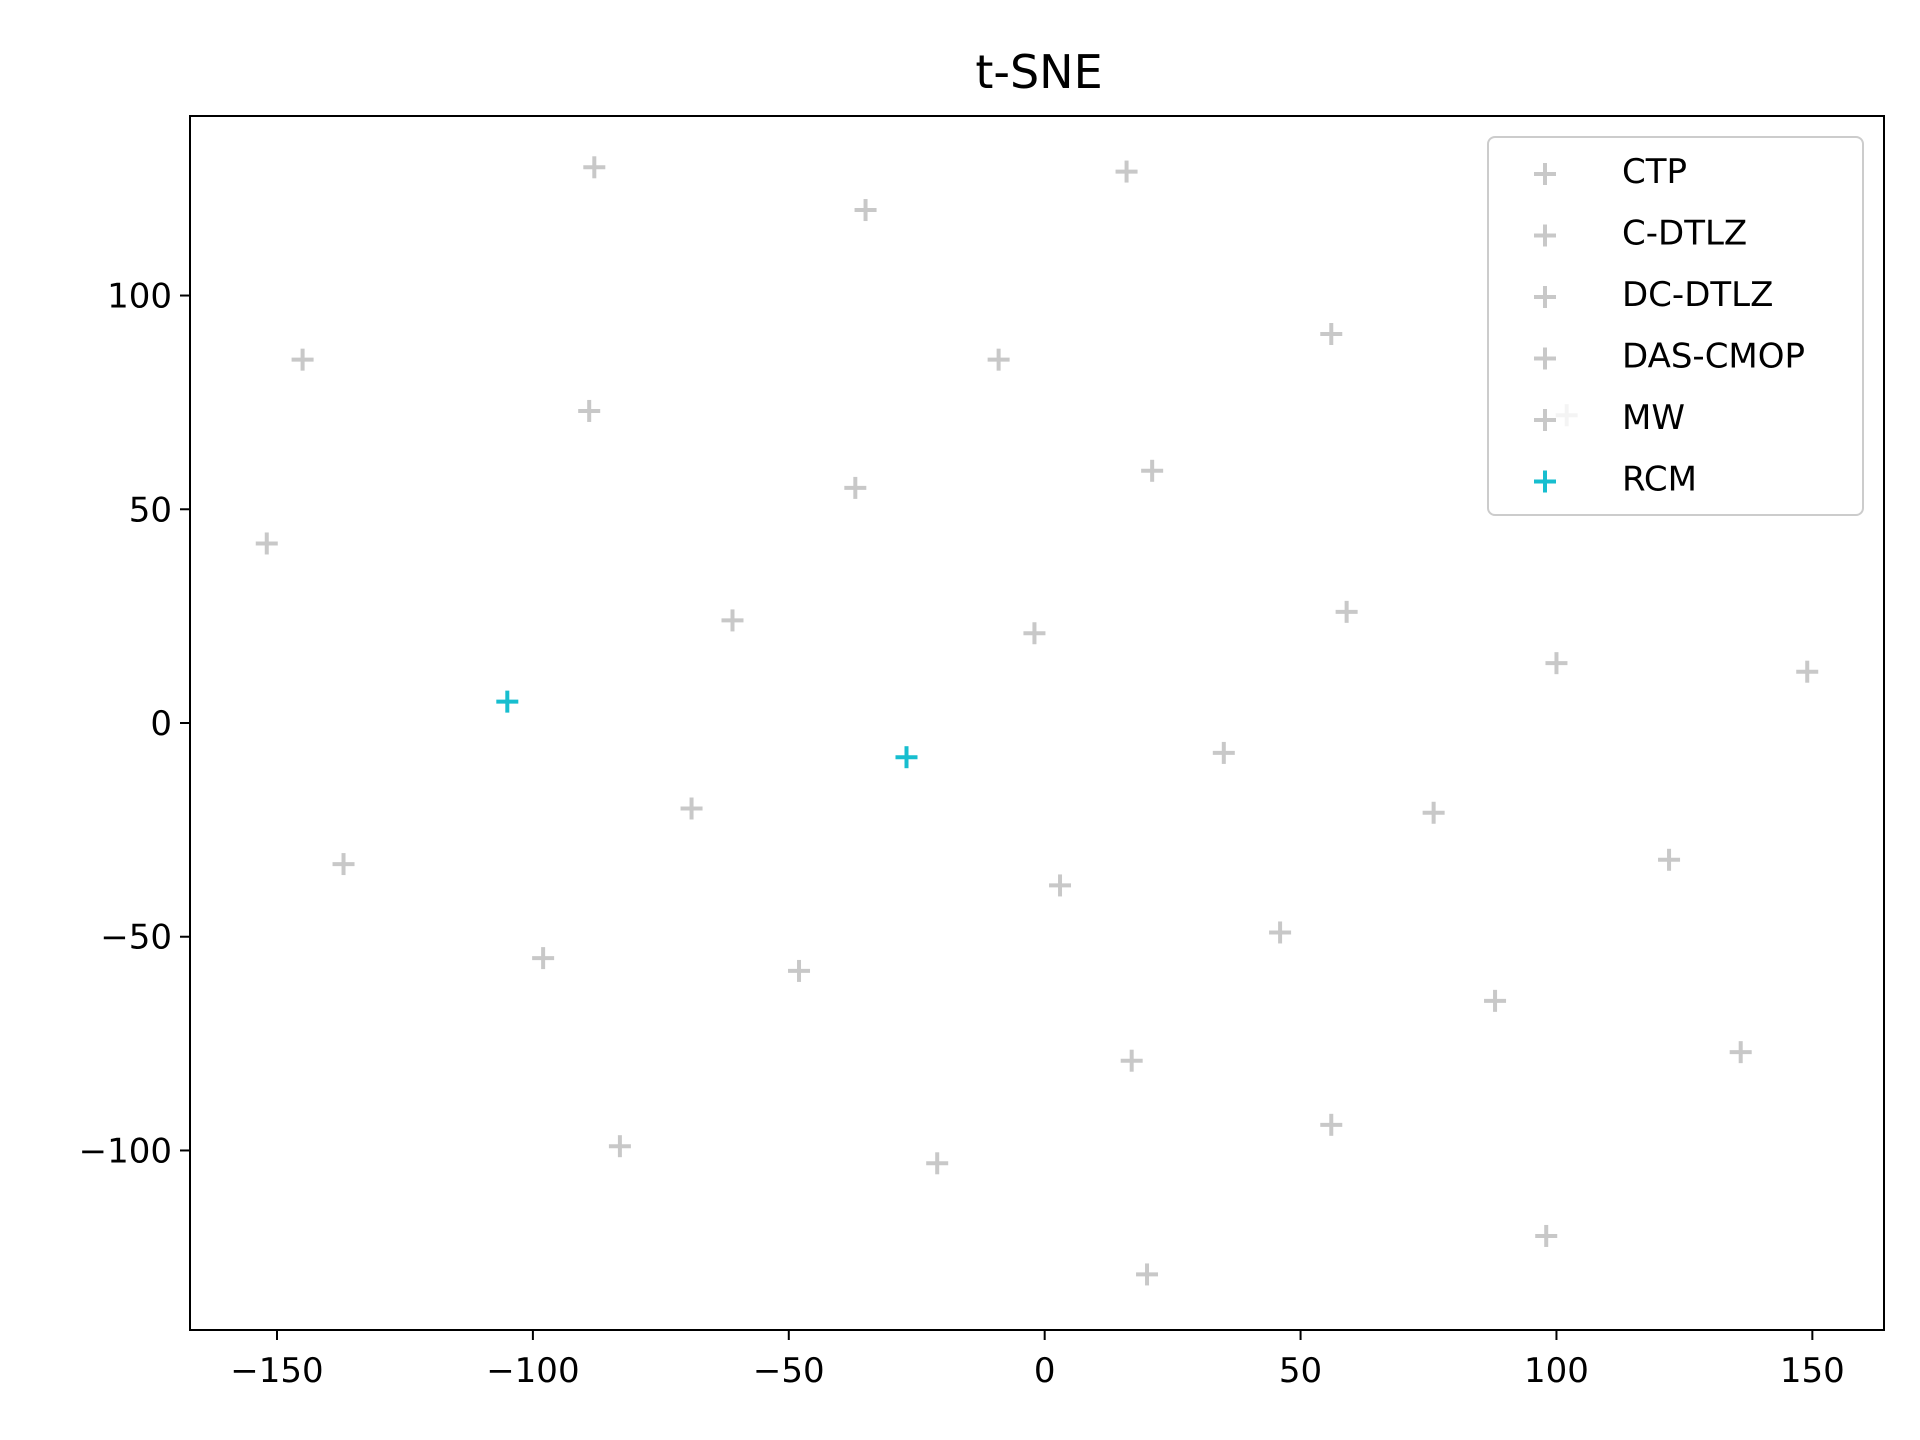 The image size is (1920, 1440). What do you see at coordinates (1610, 172) in the screenshot?
I see `legend-entry-ctp: CTP` at bounding box center [1610, 172].